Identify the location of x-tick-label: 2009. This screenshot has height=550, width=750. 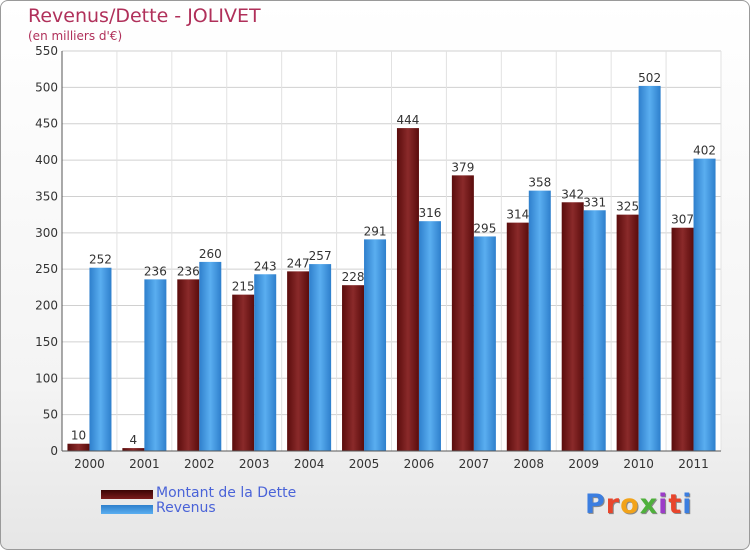
(583, 464).